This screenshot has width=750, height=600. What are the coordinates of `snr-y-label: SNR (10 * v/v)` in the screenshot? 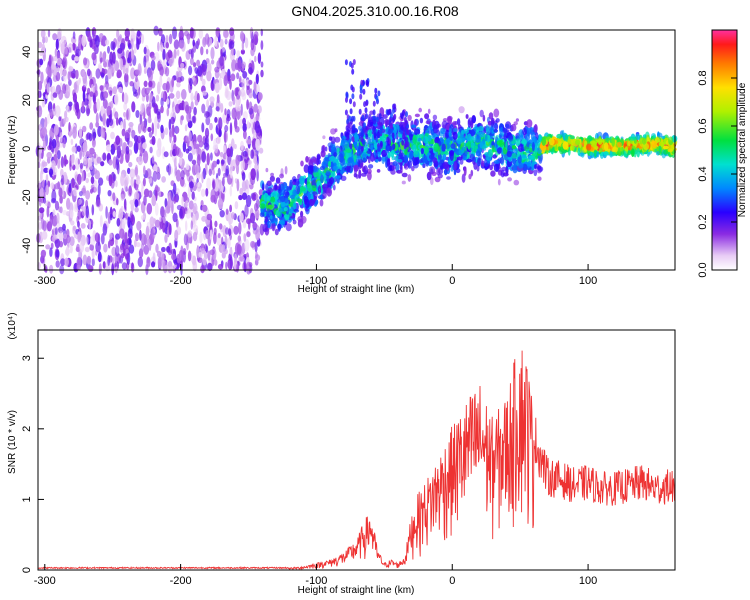 It's located at (12, 442).